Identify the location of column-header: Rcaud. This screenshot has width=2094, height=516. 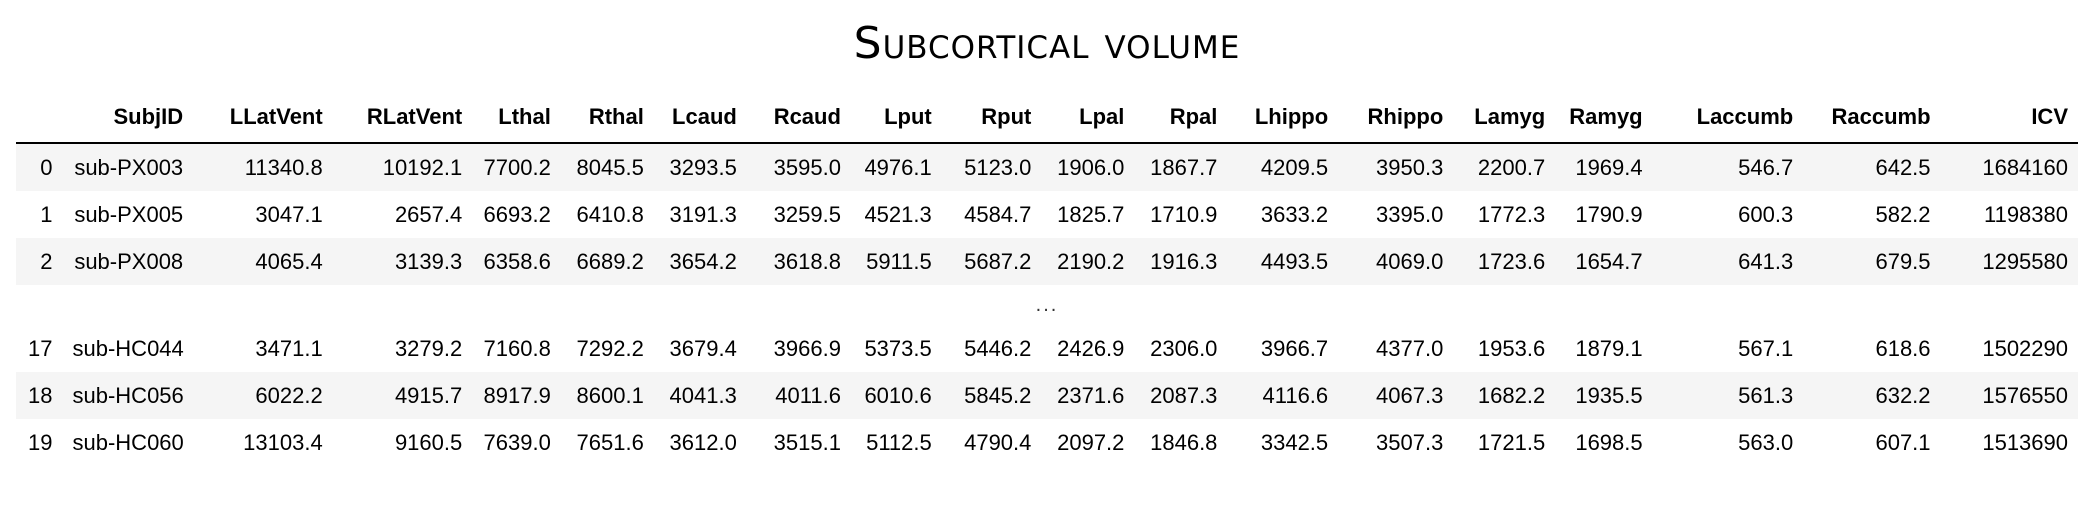
(798, 118).